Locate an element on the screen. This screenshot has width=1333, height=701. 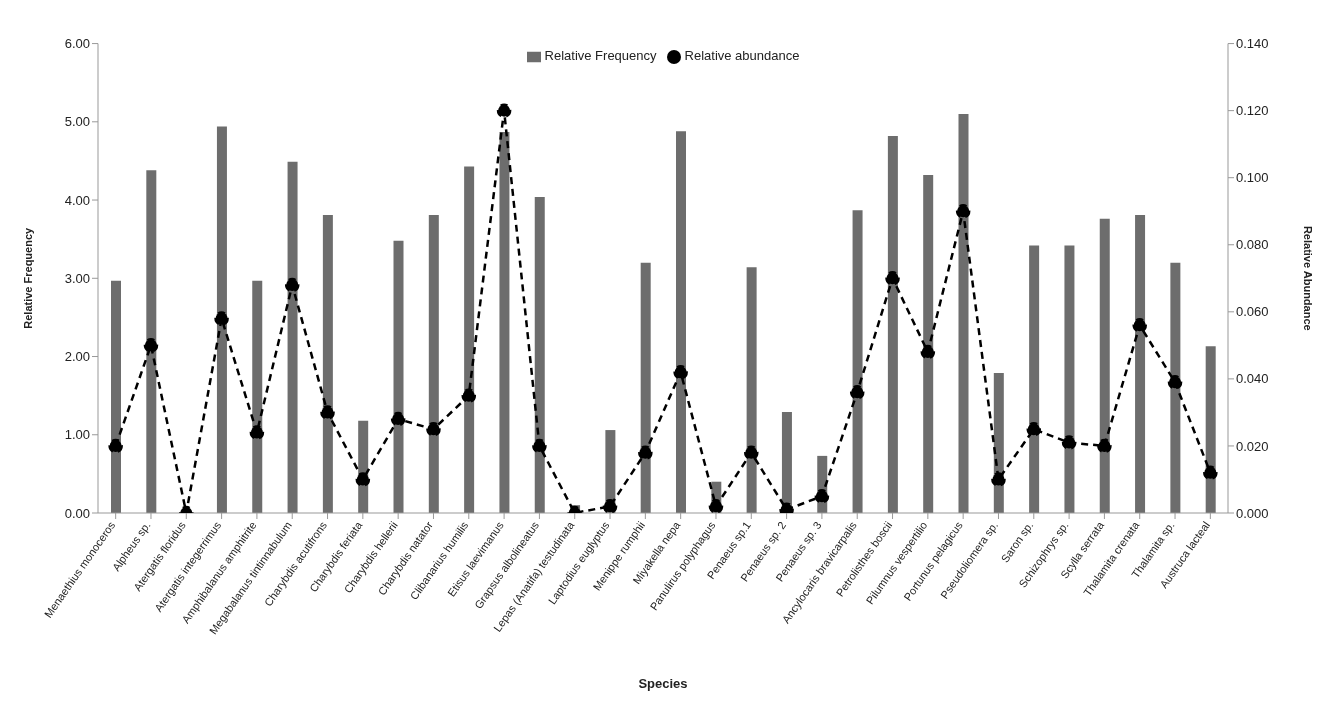
y2-tick-label: 0.040 is located at coordinates (1252, 379).